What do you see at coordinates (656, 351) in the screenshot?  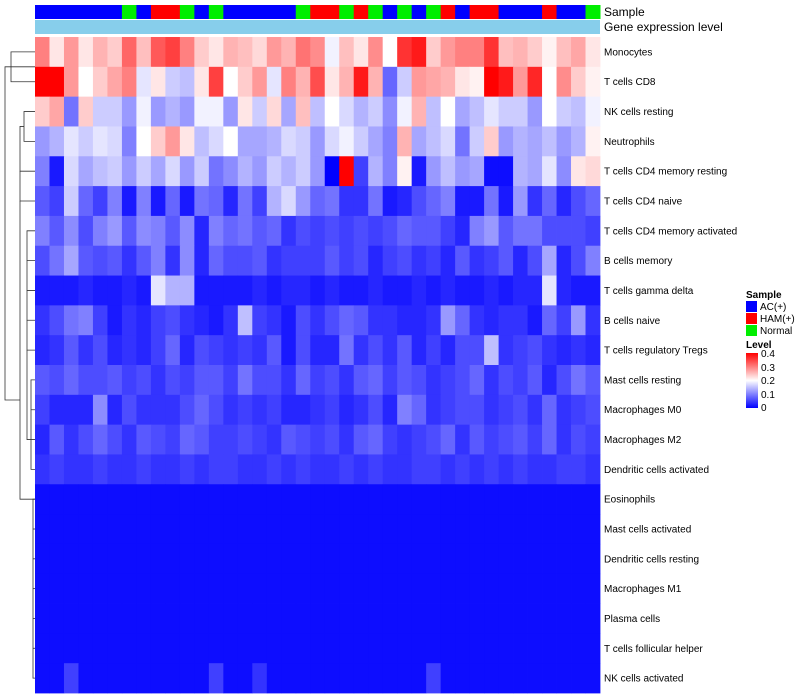 I see `row-label: T cells regulatory Tregs` at bounding box center [656, 351].